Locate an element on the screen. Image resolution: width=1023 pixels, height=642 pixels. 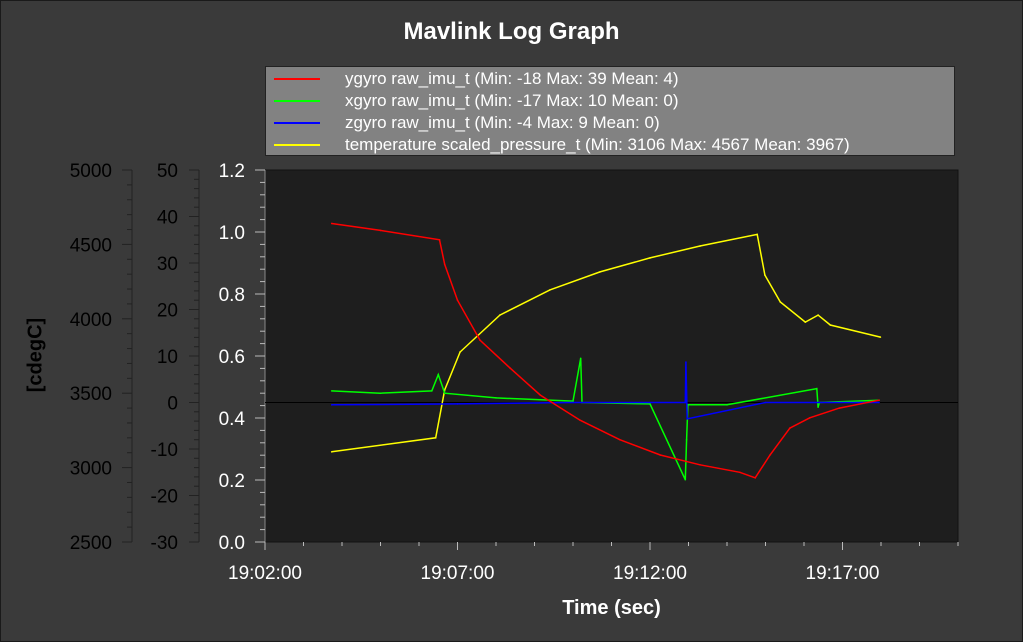
gyro-tick-label: 20 is located at coordinates (167, 311).